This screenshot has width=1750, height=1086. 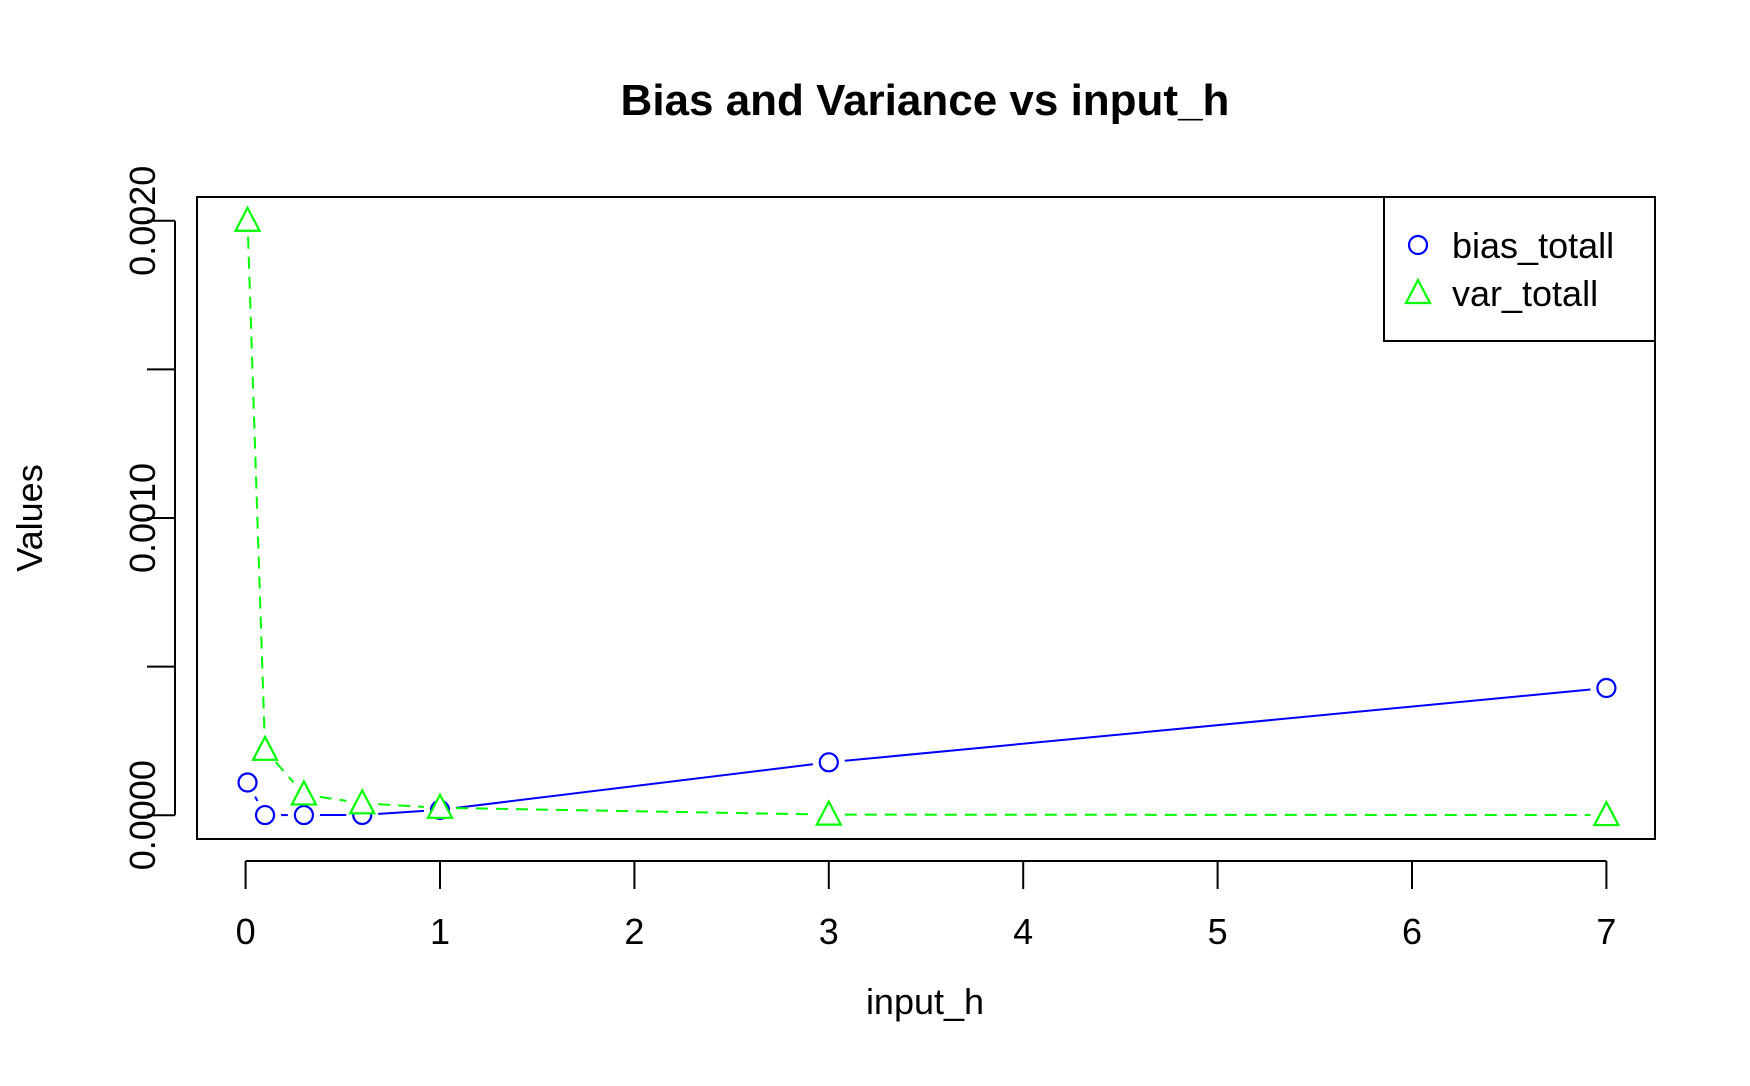 I want to click on x-tick-label: 6, so click(x=1412, y=931).